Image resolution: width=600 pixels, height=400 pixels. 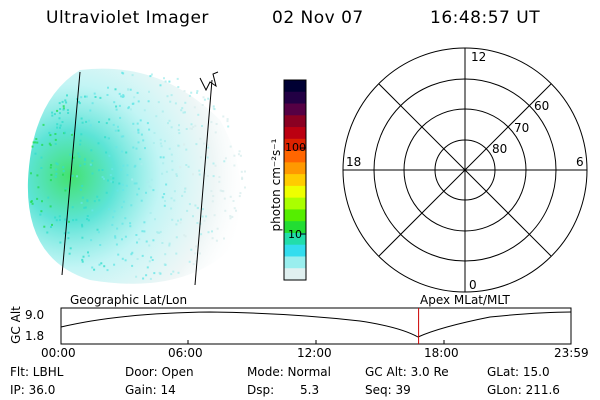 What do you see at coordinates (407, 372) in the screenshot?
I see `gc-alt-info: GC Alt: 3.0 Re` at bounding box center [407, 372].